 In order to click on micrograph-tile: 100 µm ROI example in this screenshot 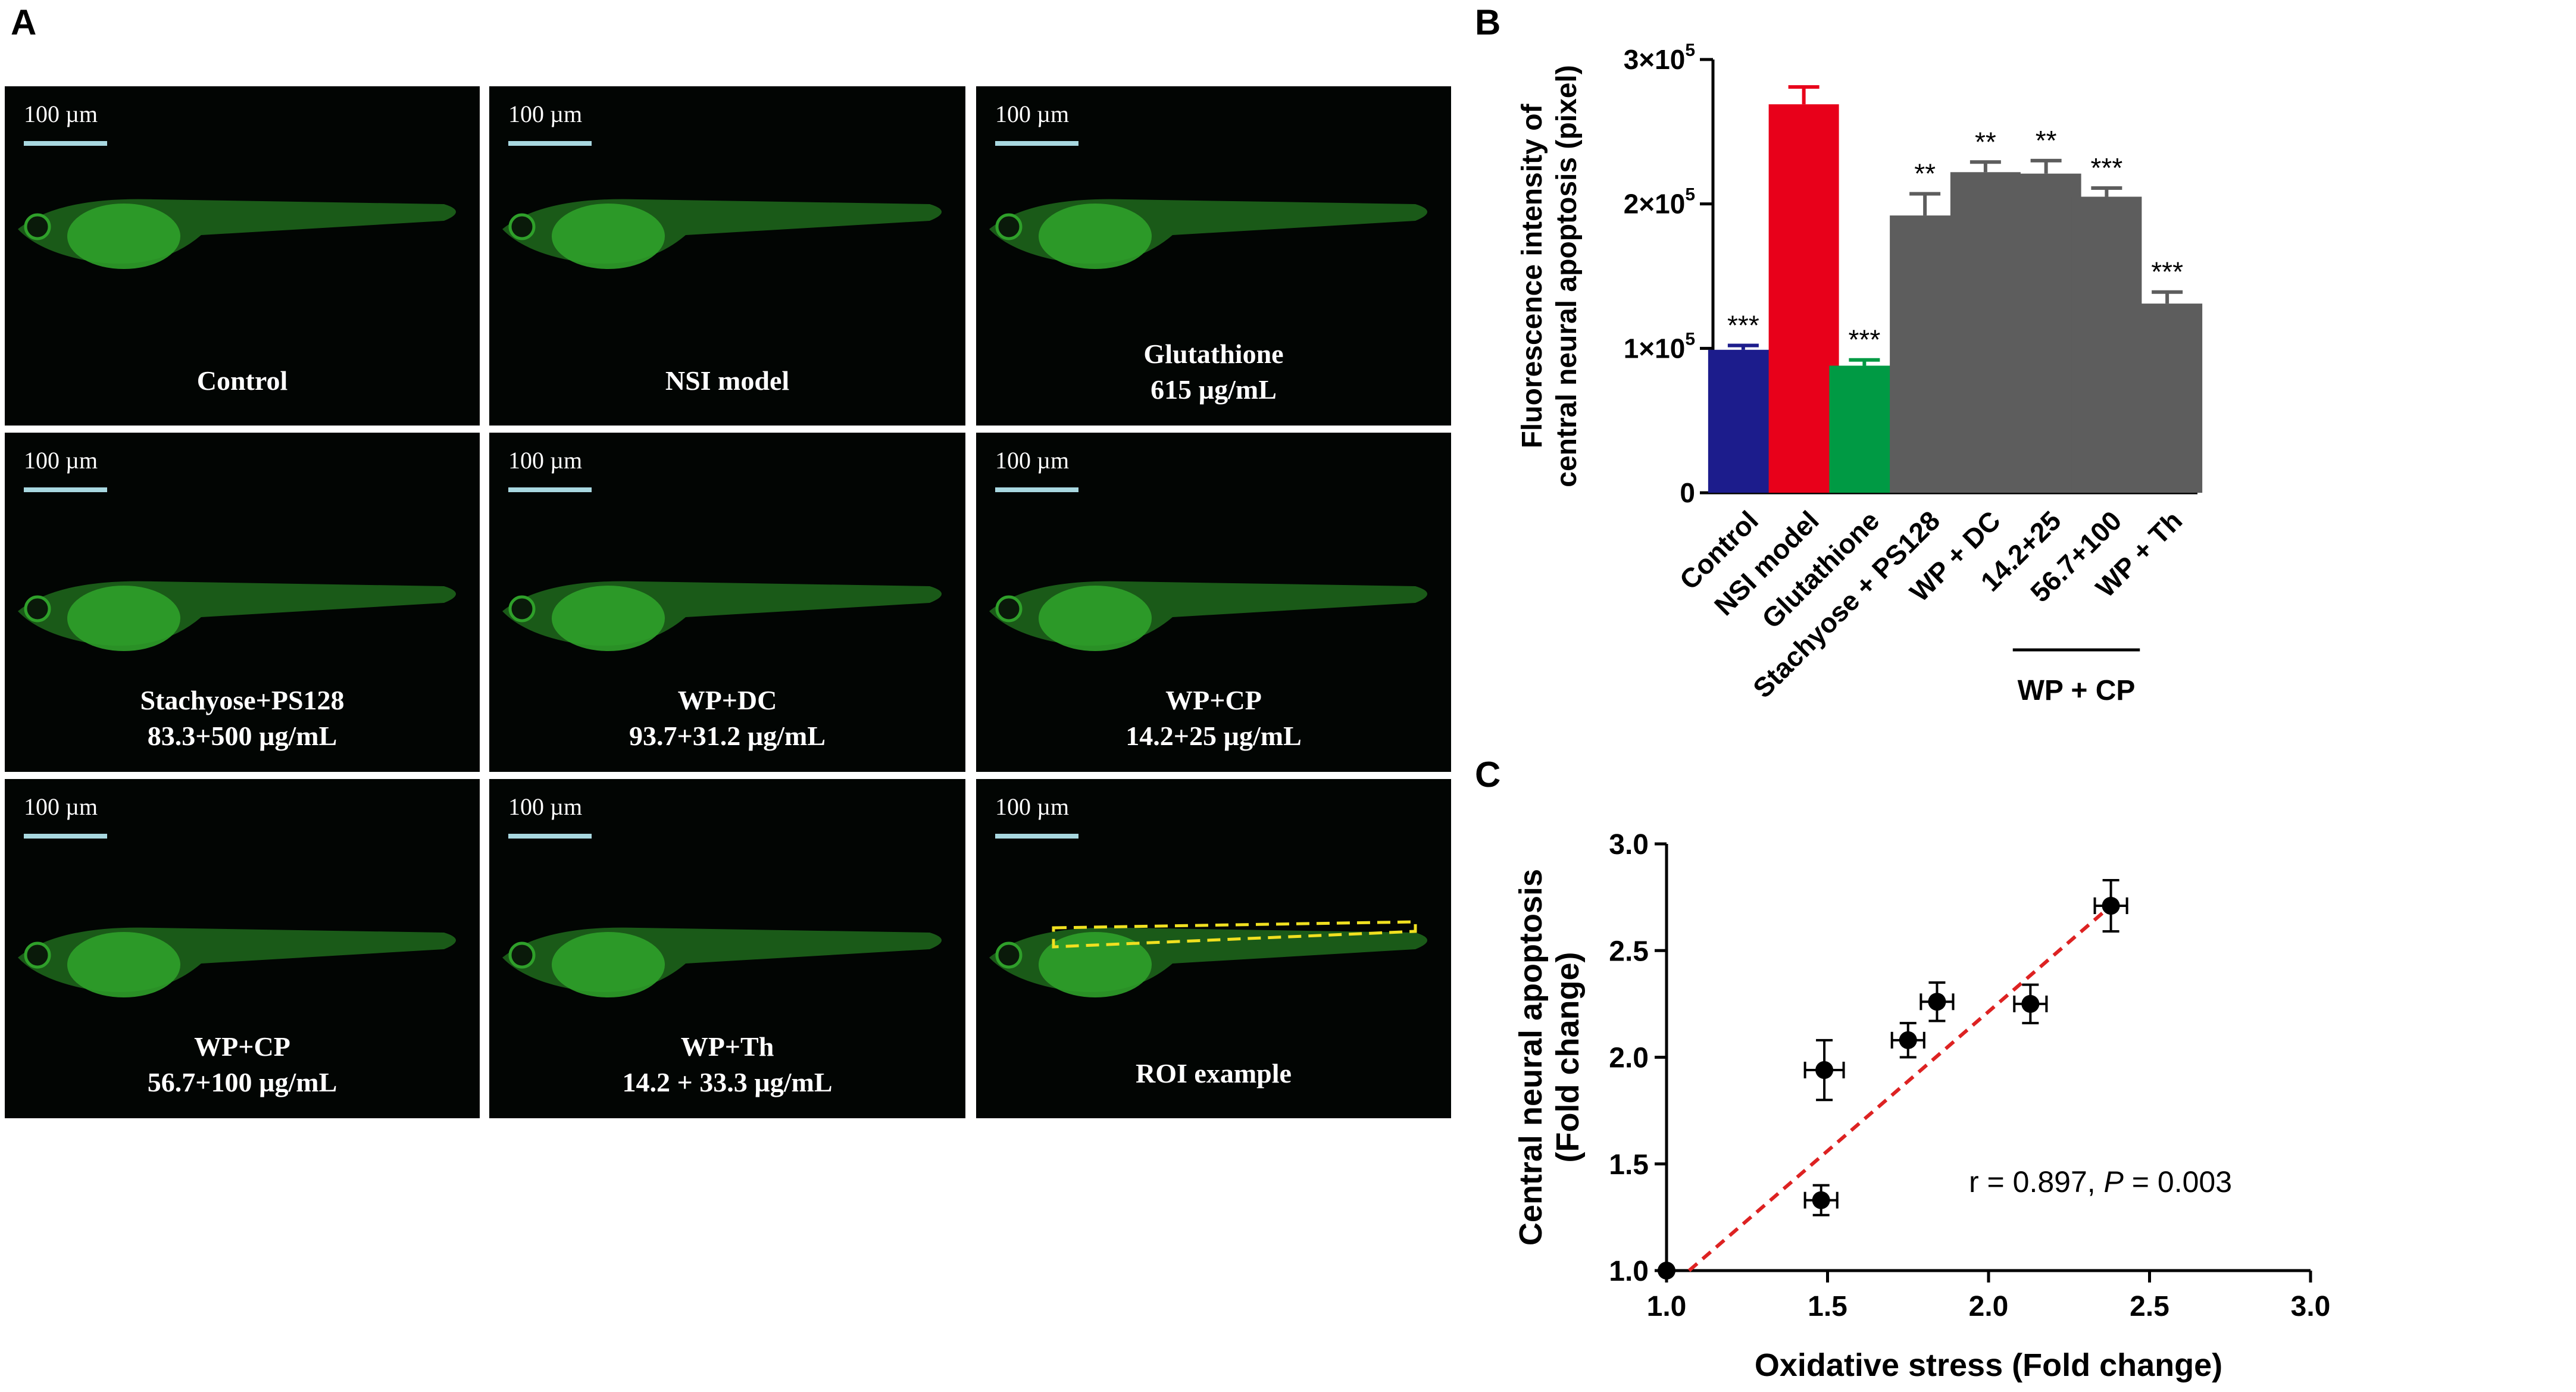, I will do `click(1213, 948)`.